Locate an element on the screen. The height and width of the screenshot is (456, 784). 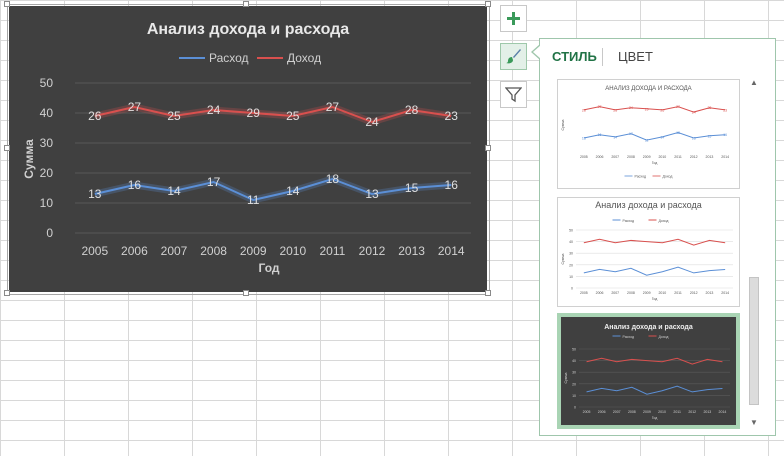
data-label: 16 is located at coordinates (452, 185).